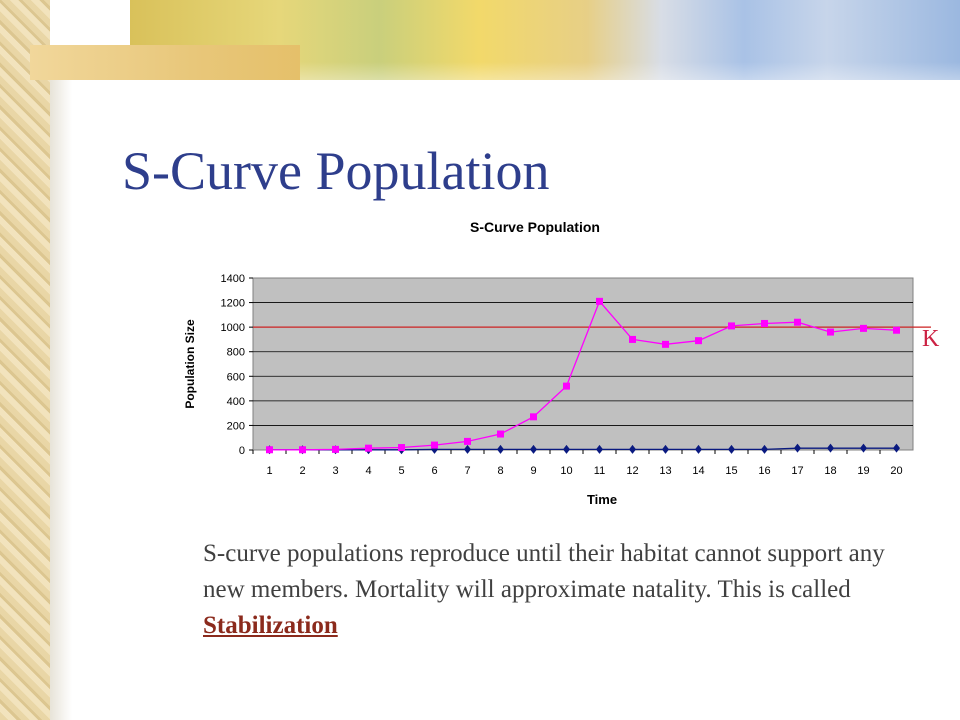 This screenshot has width=960, height=720. Describe the element at coordinates (632, 471) in the screenshot. I see `x-tick-label: 12` at that location.